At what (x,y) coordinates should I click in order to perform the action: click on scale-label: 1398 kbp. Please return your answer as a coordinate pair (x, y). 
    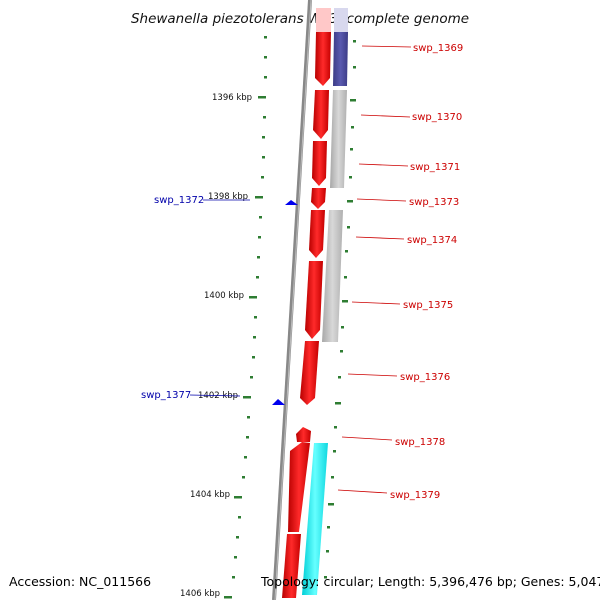
    Looking at the image, I should click on (228, 197).